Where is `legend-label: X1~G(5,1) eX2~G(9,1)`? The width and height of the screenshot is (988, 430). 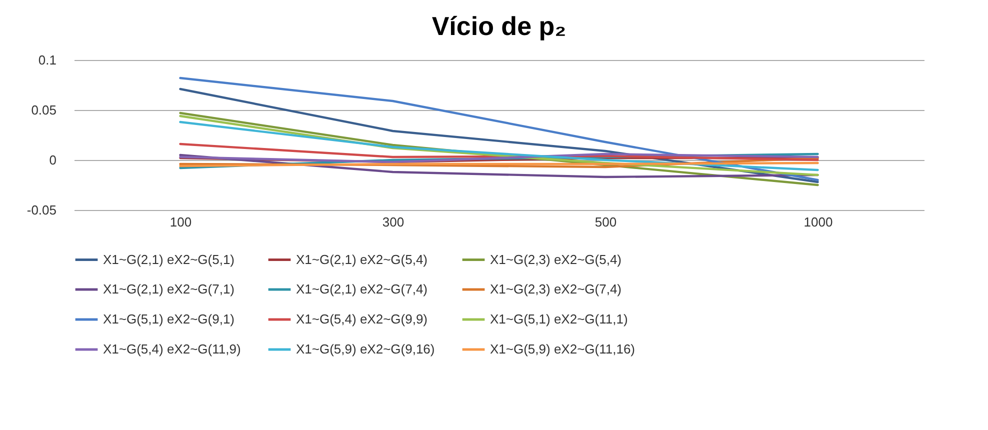 legend-label: X1~G(5,1) eX2~G(9,1) is located at coordinates (169, 319).